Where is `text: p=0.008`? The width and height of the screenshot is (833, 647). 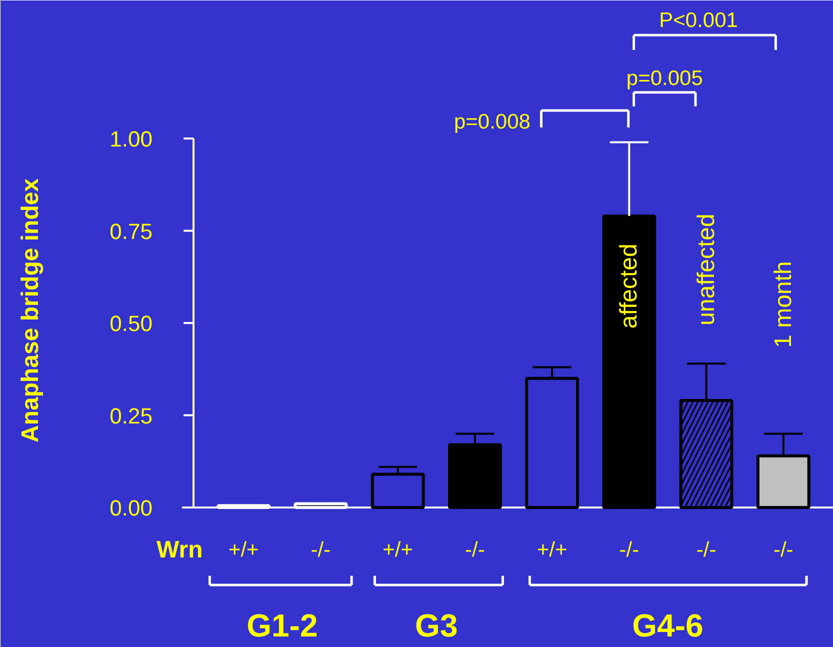
text: p=0.008 is located at coordinates (492, 122).